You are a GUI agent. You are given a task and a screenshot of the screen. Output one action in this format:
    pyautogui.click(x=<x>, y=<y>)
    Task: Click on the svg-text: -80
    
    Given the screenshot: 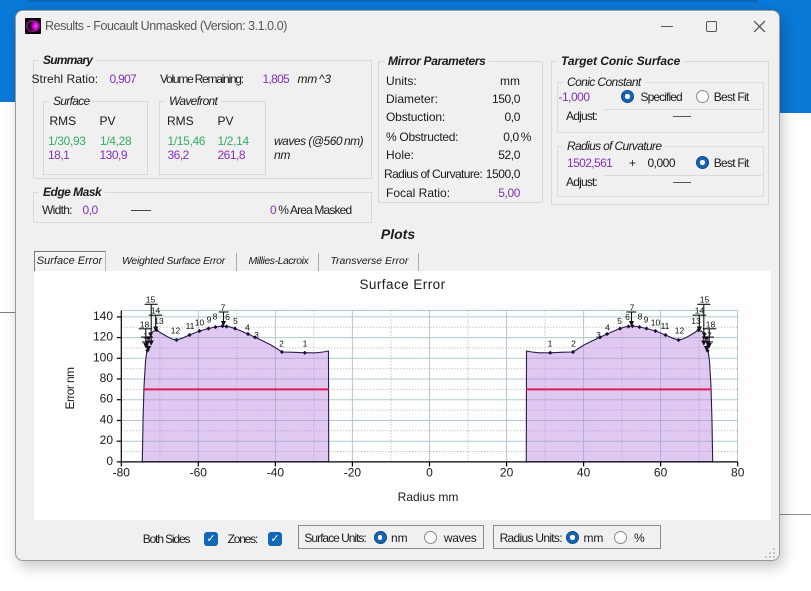 What is the action you would take?
    pyautogui.click(x=122, y=472)
    